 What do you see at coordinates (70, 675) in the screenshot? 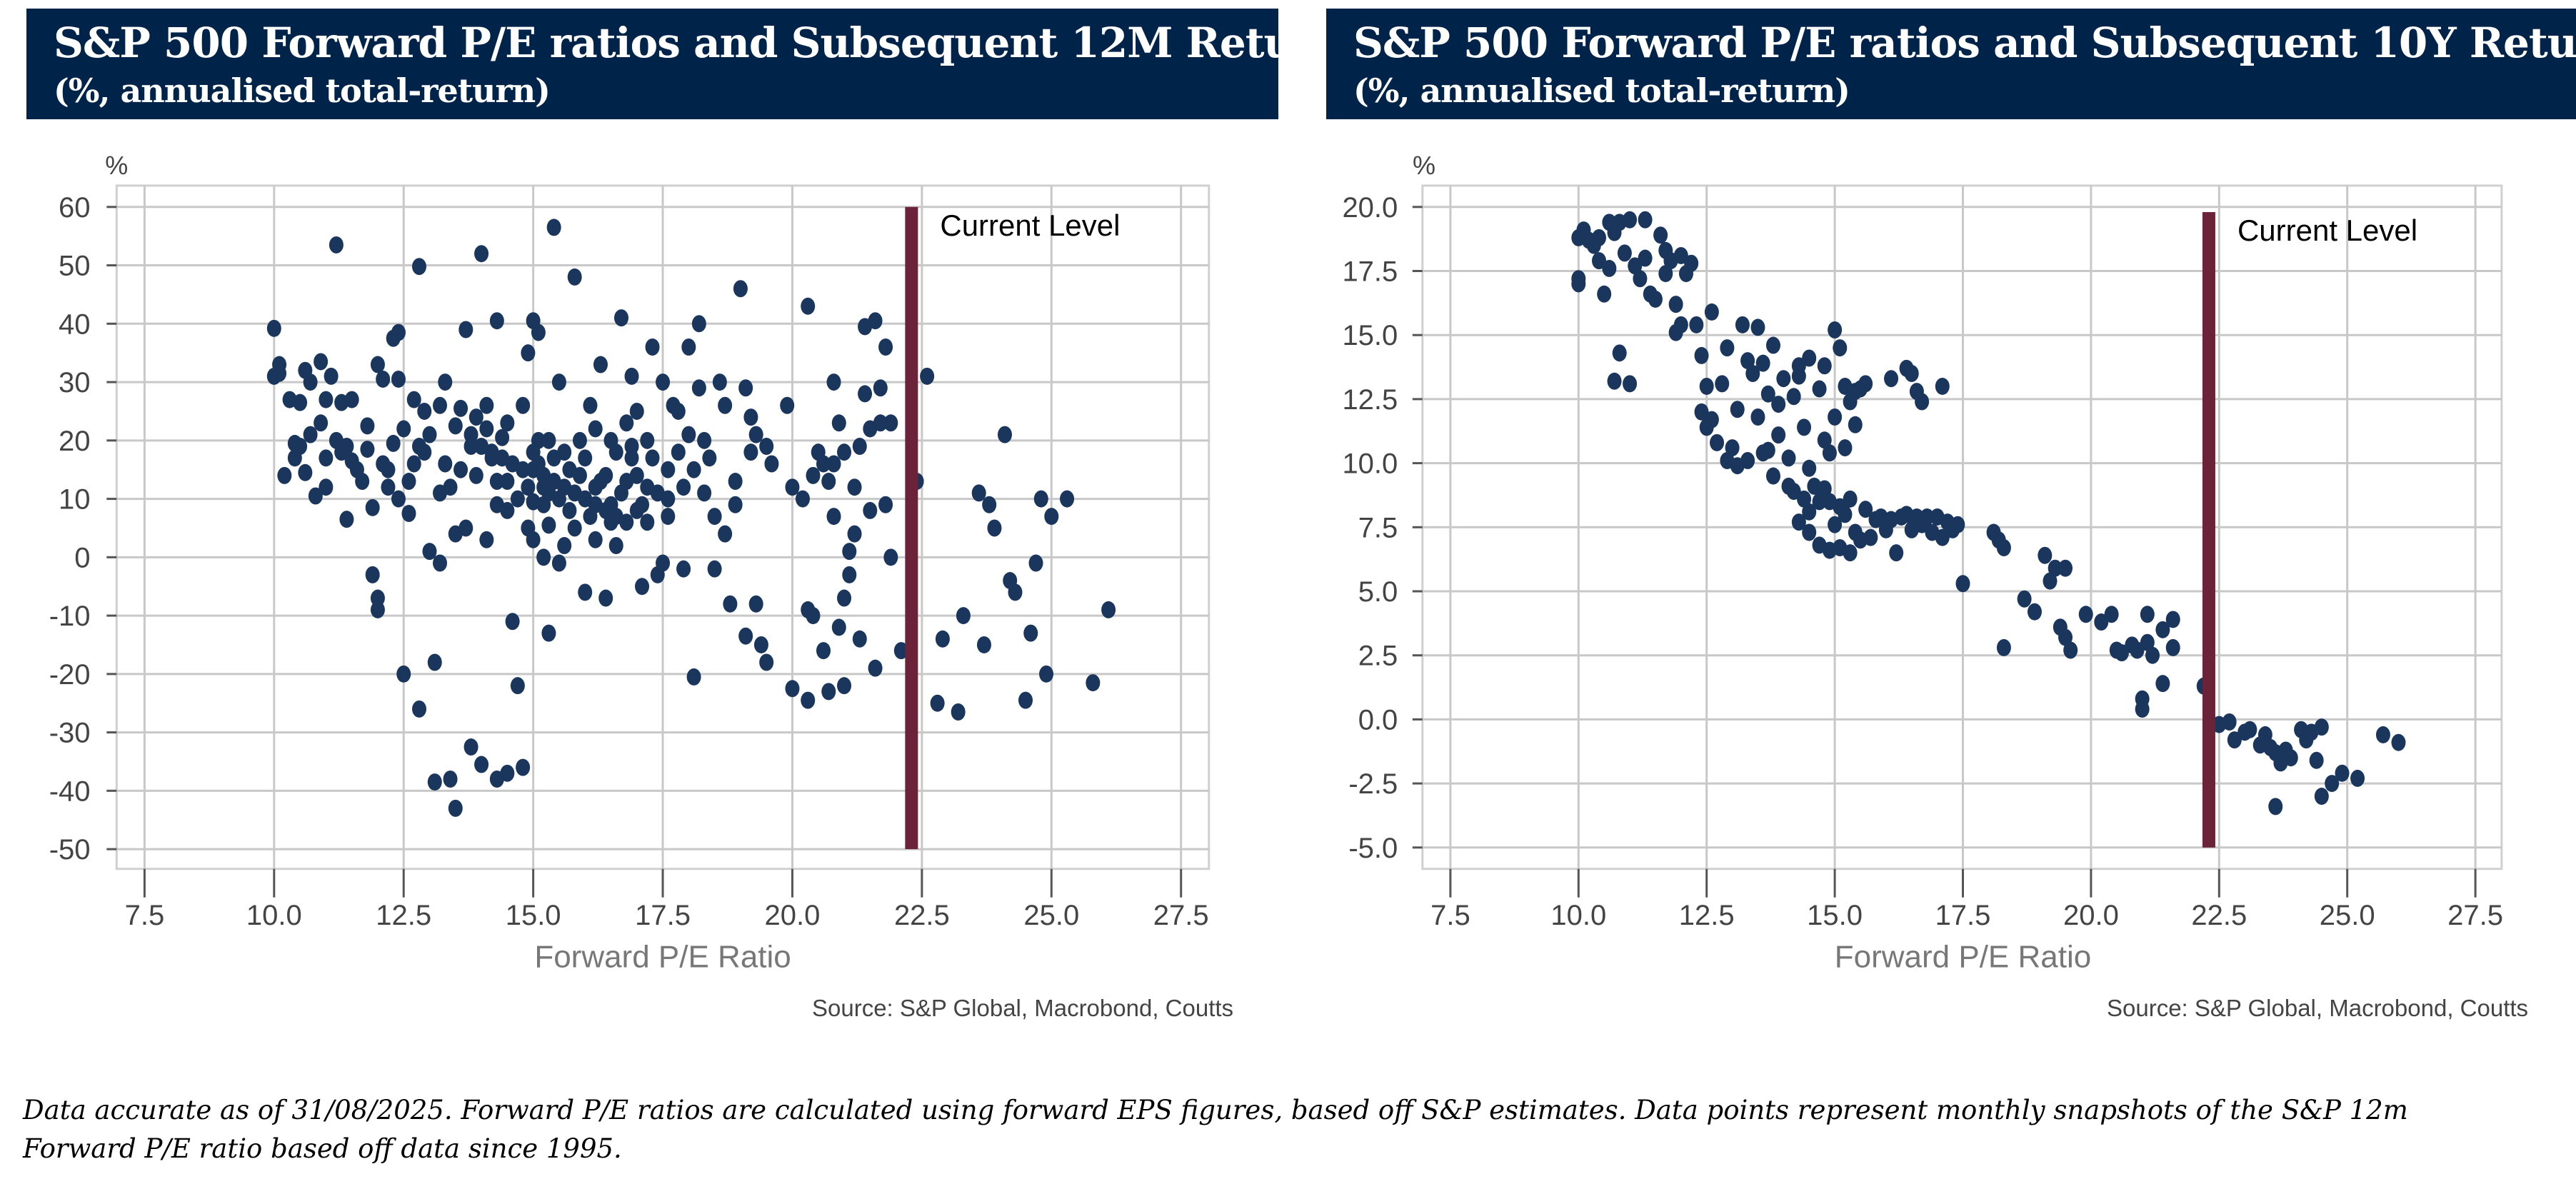
I see `y-tick-label: -20` at bounding box center [70, 675].